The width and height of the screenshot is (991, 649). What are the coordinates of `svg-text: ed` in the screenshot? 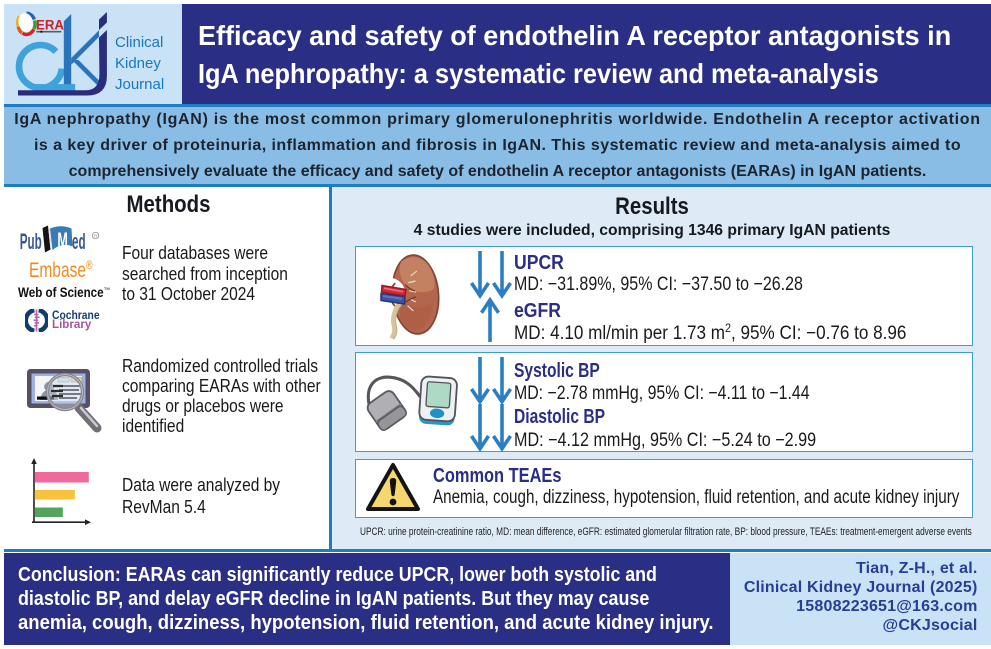 It's located at (79, 241).